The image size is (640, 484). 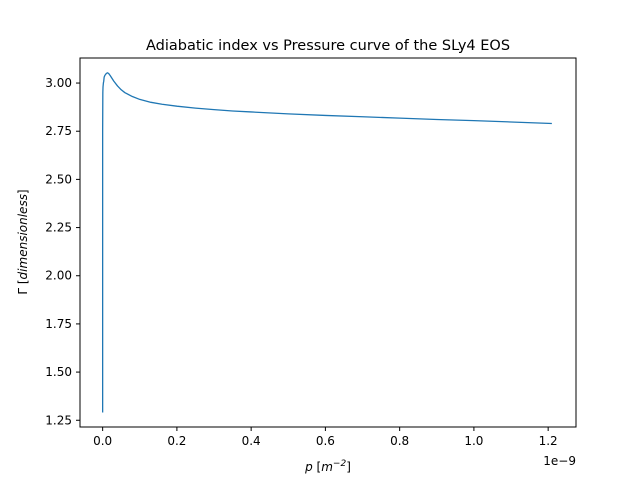 What do you see at coordinates (102, 441) in the screenshot?
I see `x-tick-label: 0.0` at bounding box center [102, 441].